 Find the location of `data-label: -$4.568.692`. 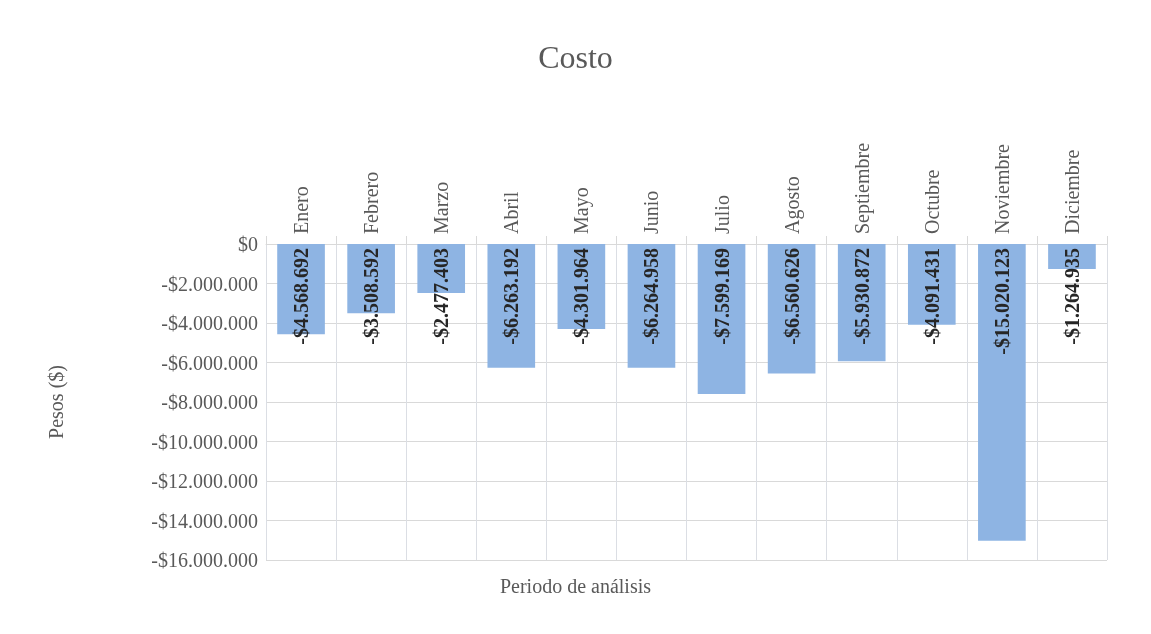

data-label: -$4.568.692 is located at coordinates (301, 296).